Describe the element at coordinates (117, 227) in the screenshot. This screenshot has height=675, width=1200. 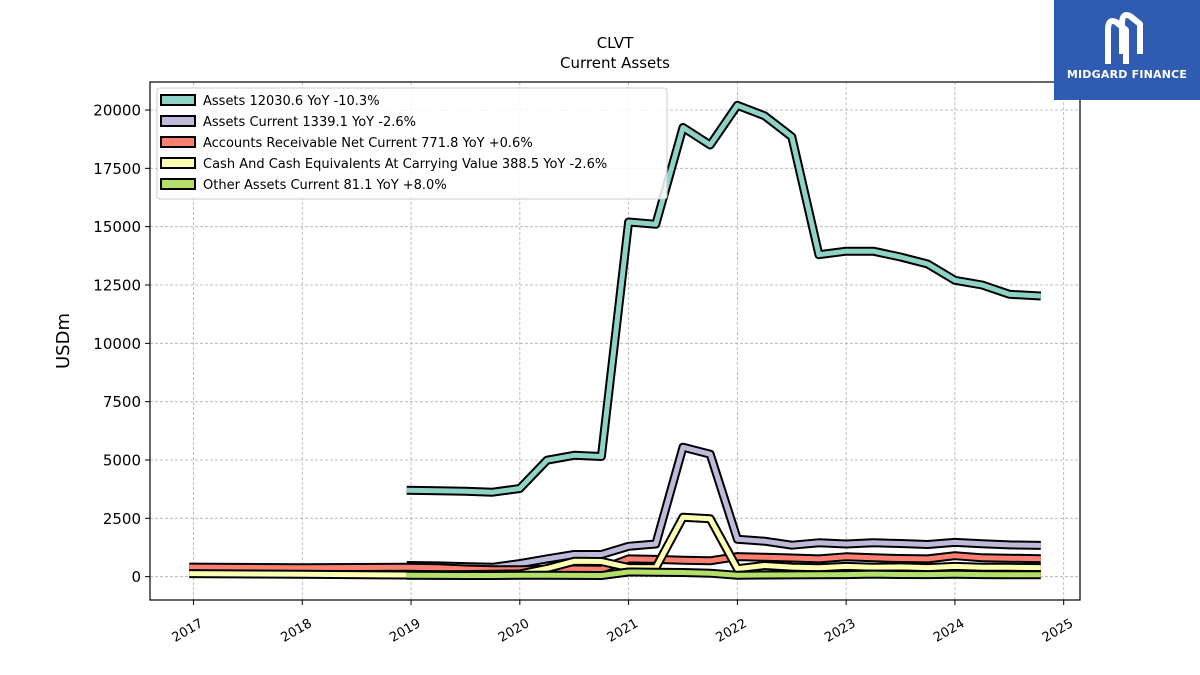
I see `y-tick-label: 15000` at that location.